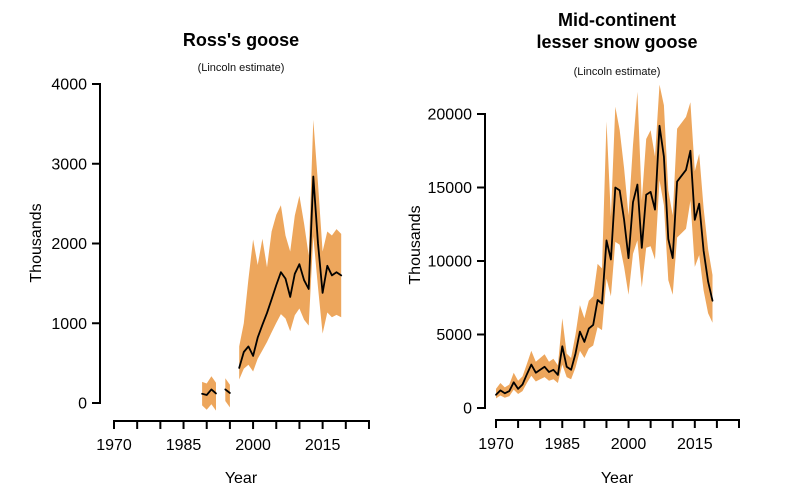  Describe the element at coordinates (69, 164) in the screenshot. I see `y-tick-label: 3000` at that location.